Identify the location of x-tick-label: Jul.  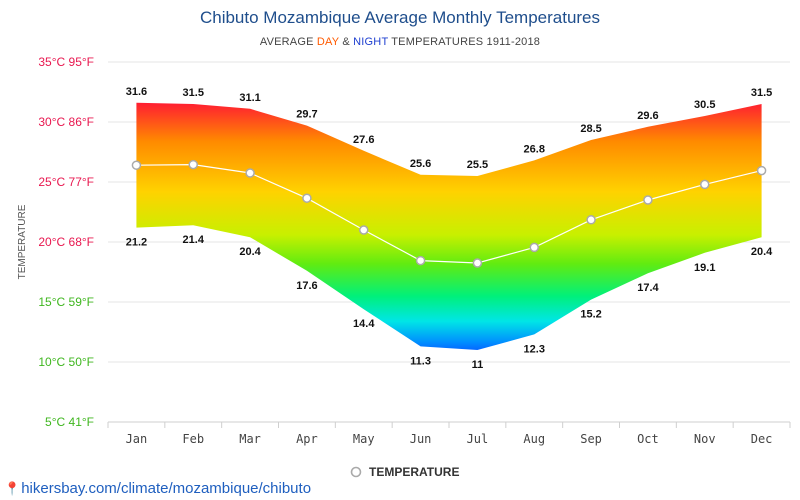
(478, 439).